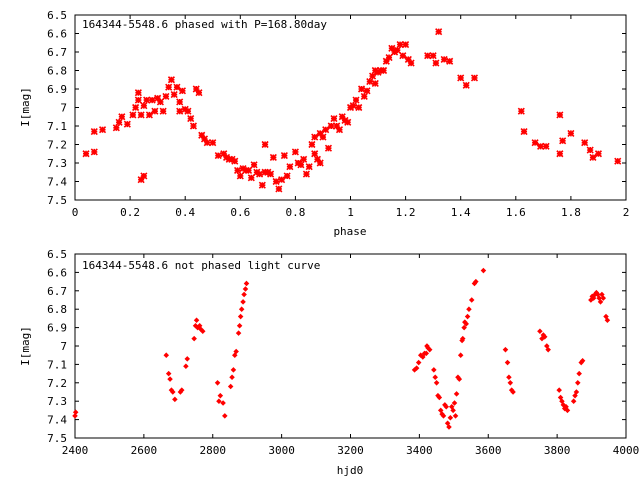 The width and height of the screenshot is (640, 480). What do you see at coordinates (57, 328) in the screenshot?
I see `y-tick-label: 6.9` at bounding box center [57, 328].